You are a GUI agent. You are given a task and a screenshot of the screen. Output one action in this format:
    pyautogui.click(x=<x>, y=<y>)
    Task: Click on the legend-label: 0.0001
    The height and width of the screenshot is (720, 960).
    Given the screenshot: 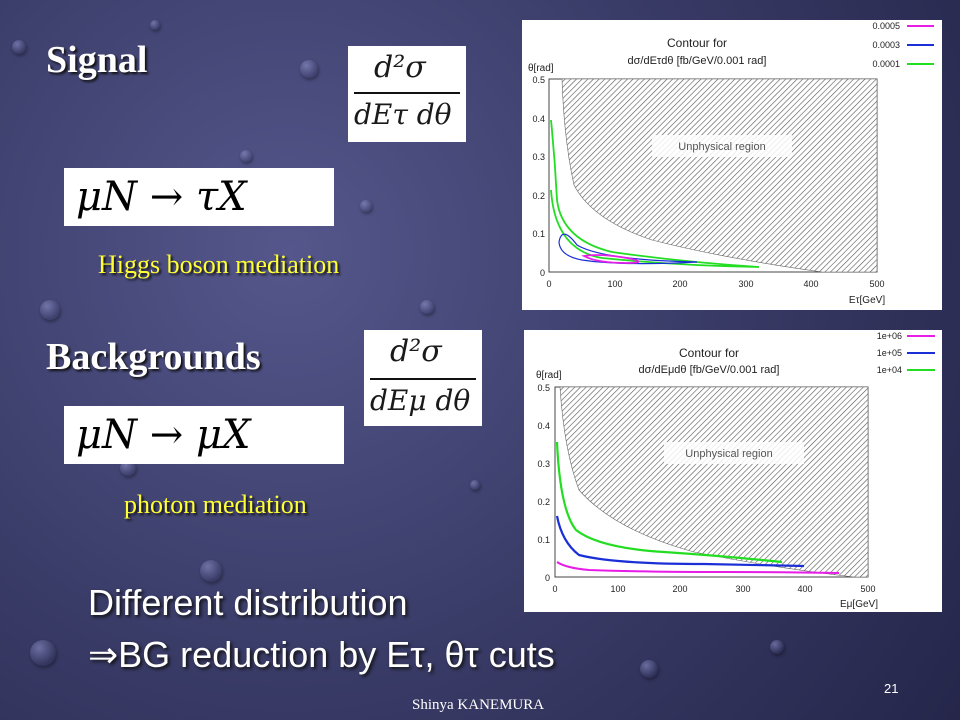 What is the action you would take?
    pyautogui.click(x=886, y=64)
    